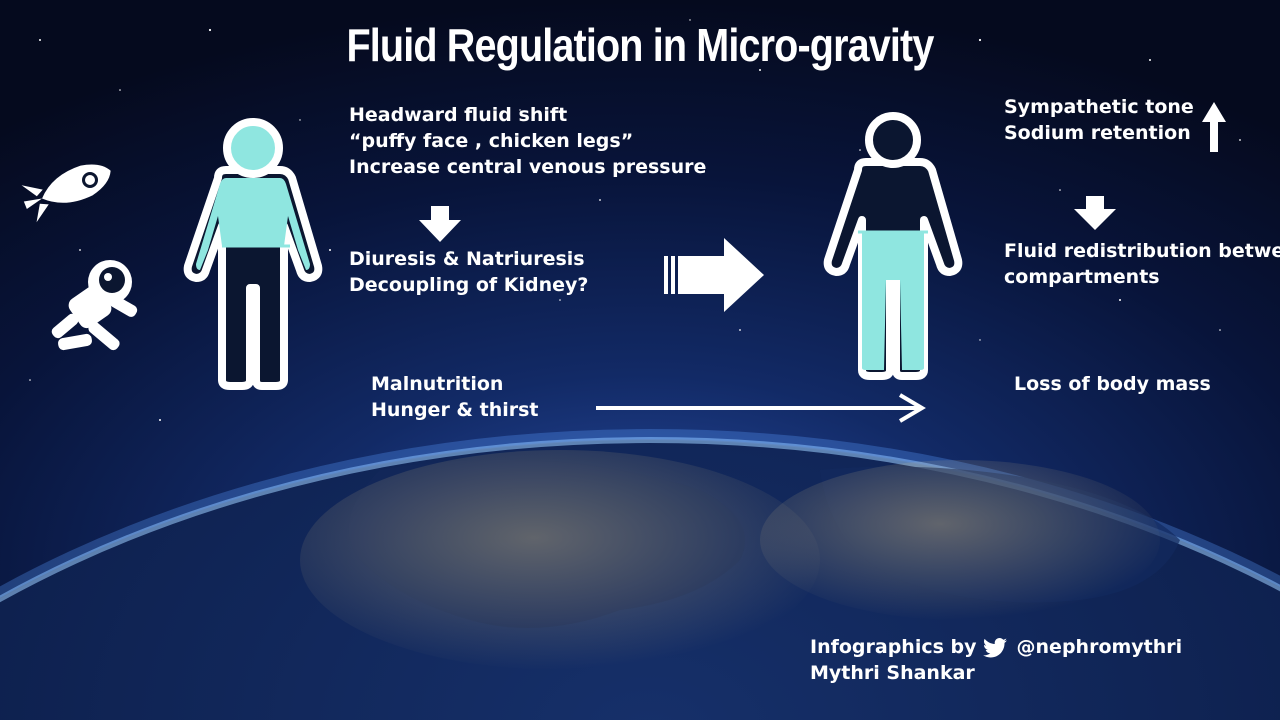 The image size is (1280, 720). What do you see at coordinates (1142, 251) in the screenshot?
I see `text-line: Fluid redistribution betwe` at bounding box center [1142, 251].